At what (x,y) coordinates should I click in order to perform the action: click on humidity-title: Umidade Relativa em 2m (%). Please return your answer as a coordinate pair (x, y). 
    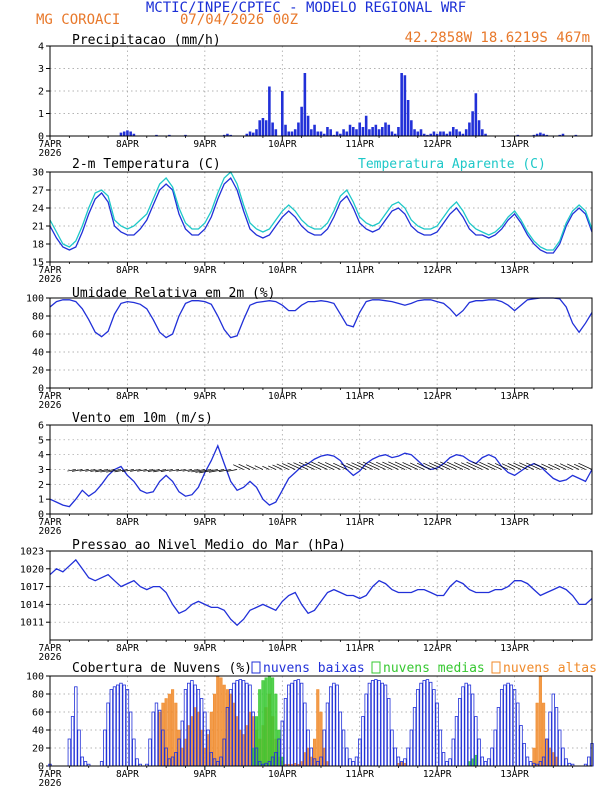
    Looking at the image, I should click on (174, 293).